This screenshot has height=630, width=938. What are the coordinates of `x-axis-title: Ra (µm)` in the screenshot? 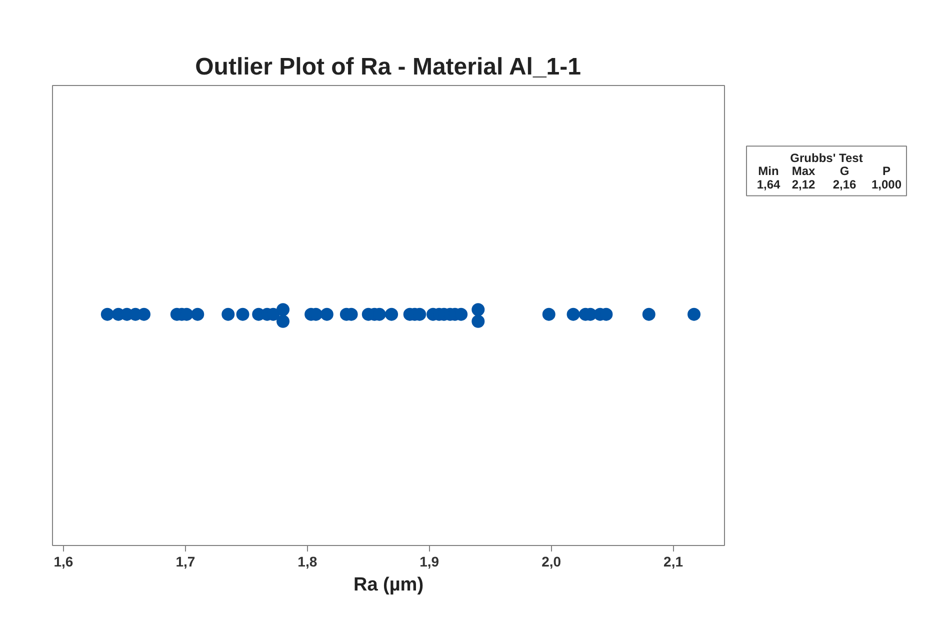 It's located at (388, 585).